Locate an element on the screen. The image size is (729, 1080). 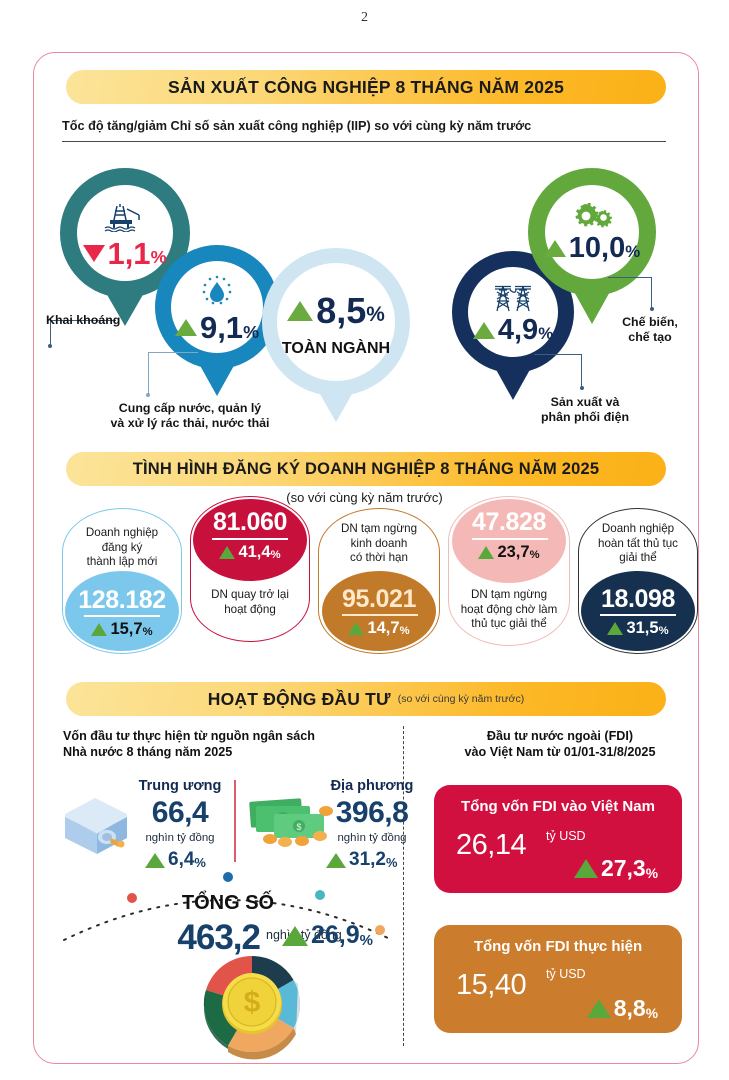
business-card-resumed: 81.060 41,4 % DN quay trở lại hoạt động is located at coordinates (250, 569).